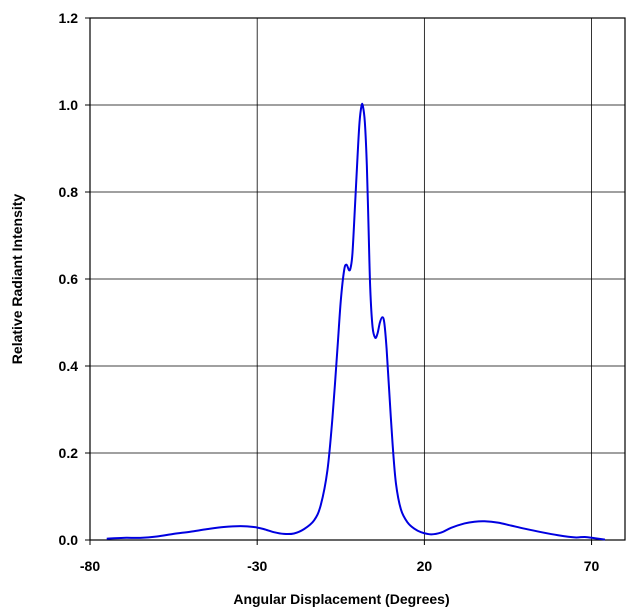 The image size is (637, 610). I want to click on y-tick-label: 1.2, so click(69, 18).